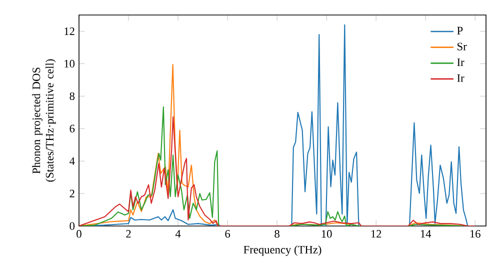 The height and width of the screenshot is (280, 500). What do you see at coordinates (72, 96) in the screenshot?
I see `y-tick-label: 8` at bounding box center [72, 96].